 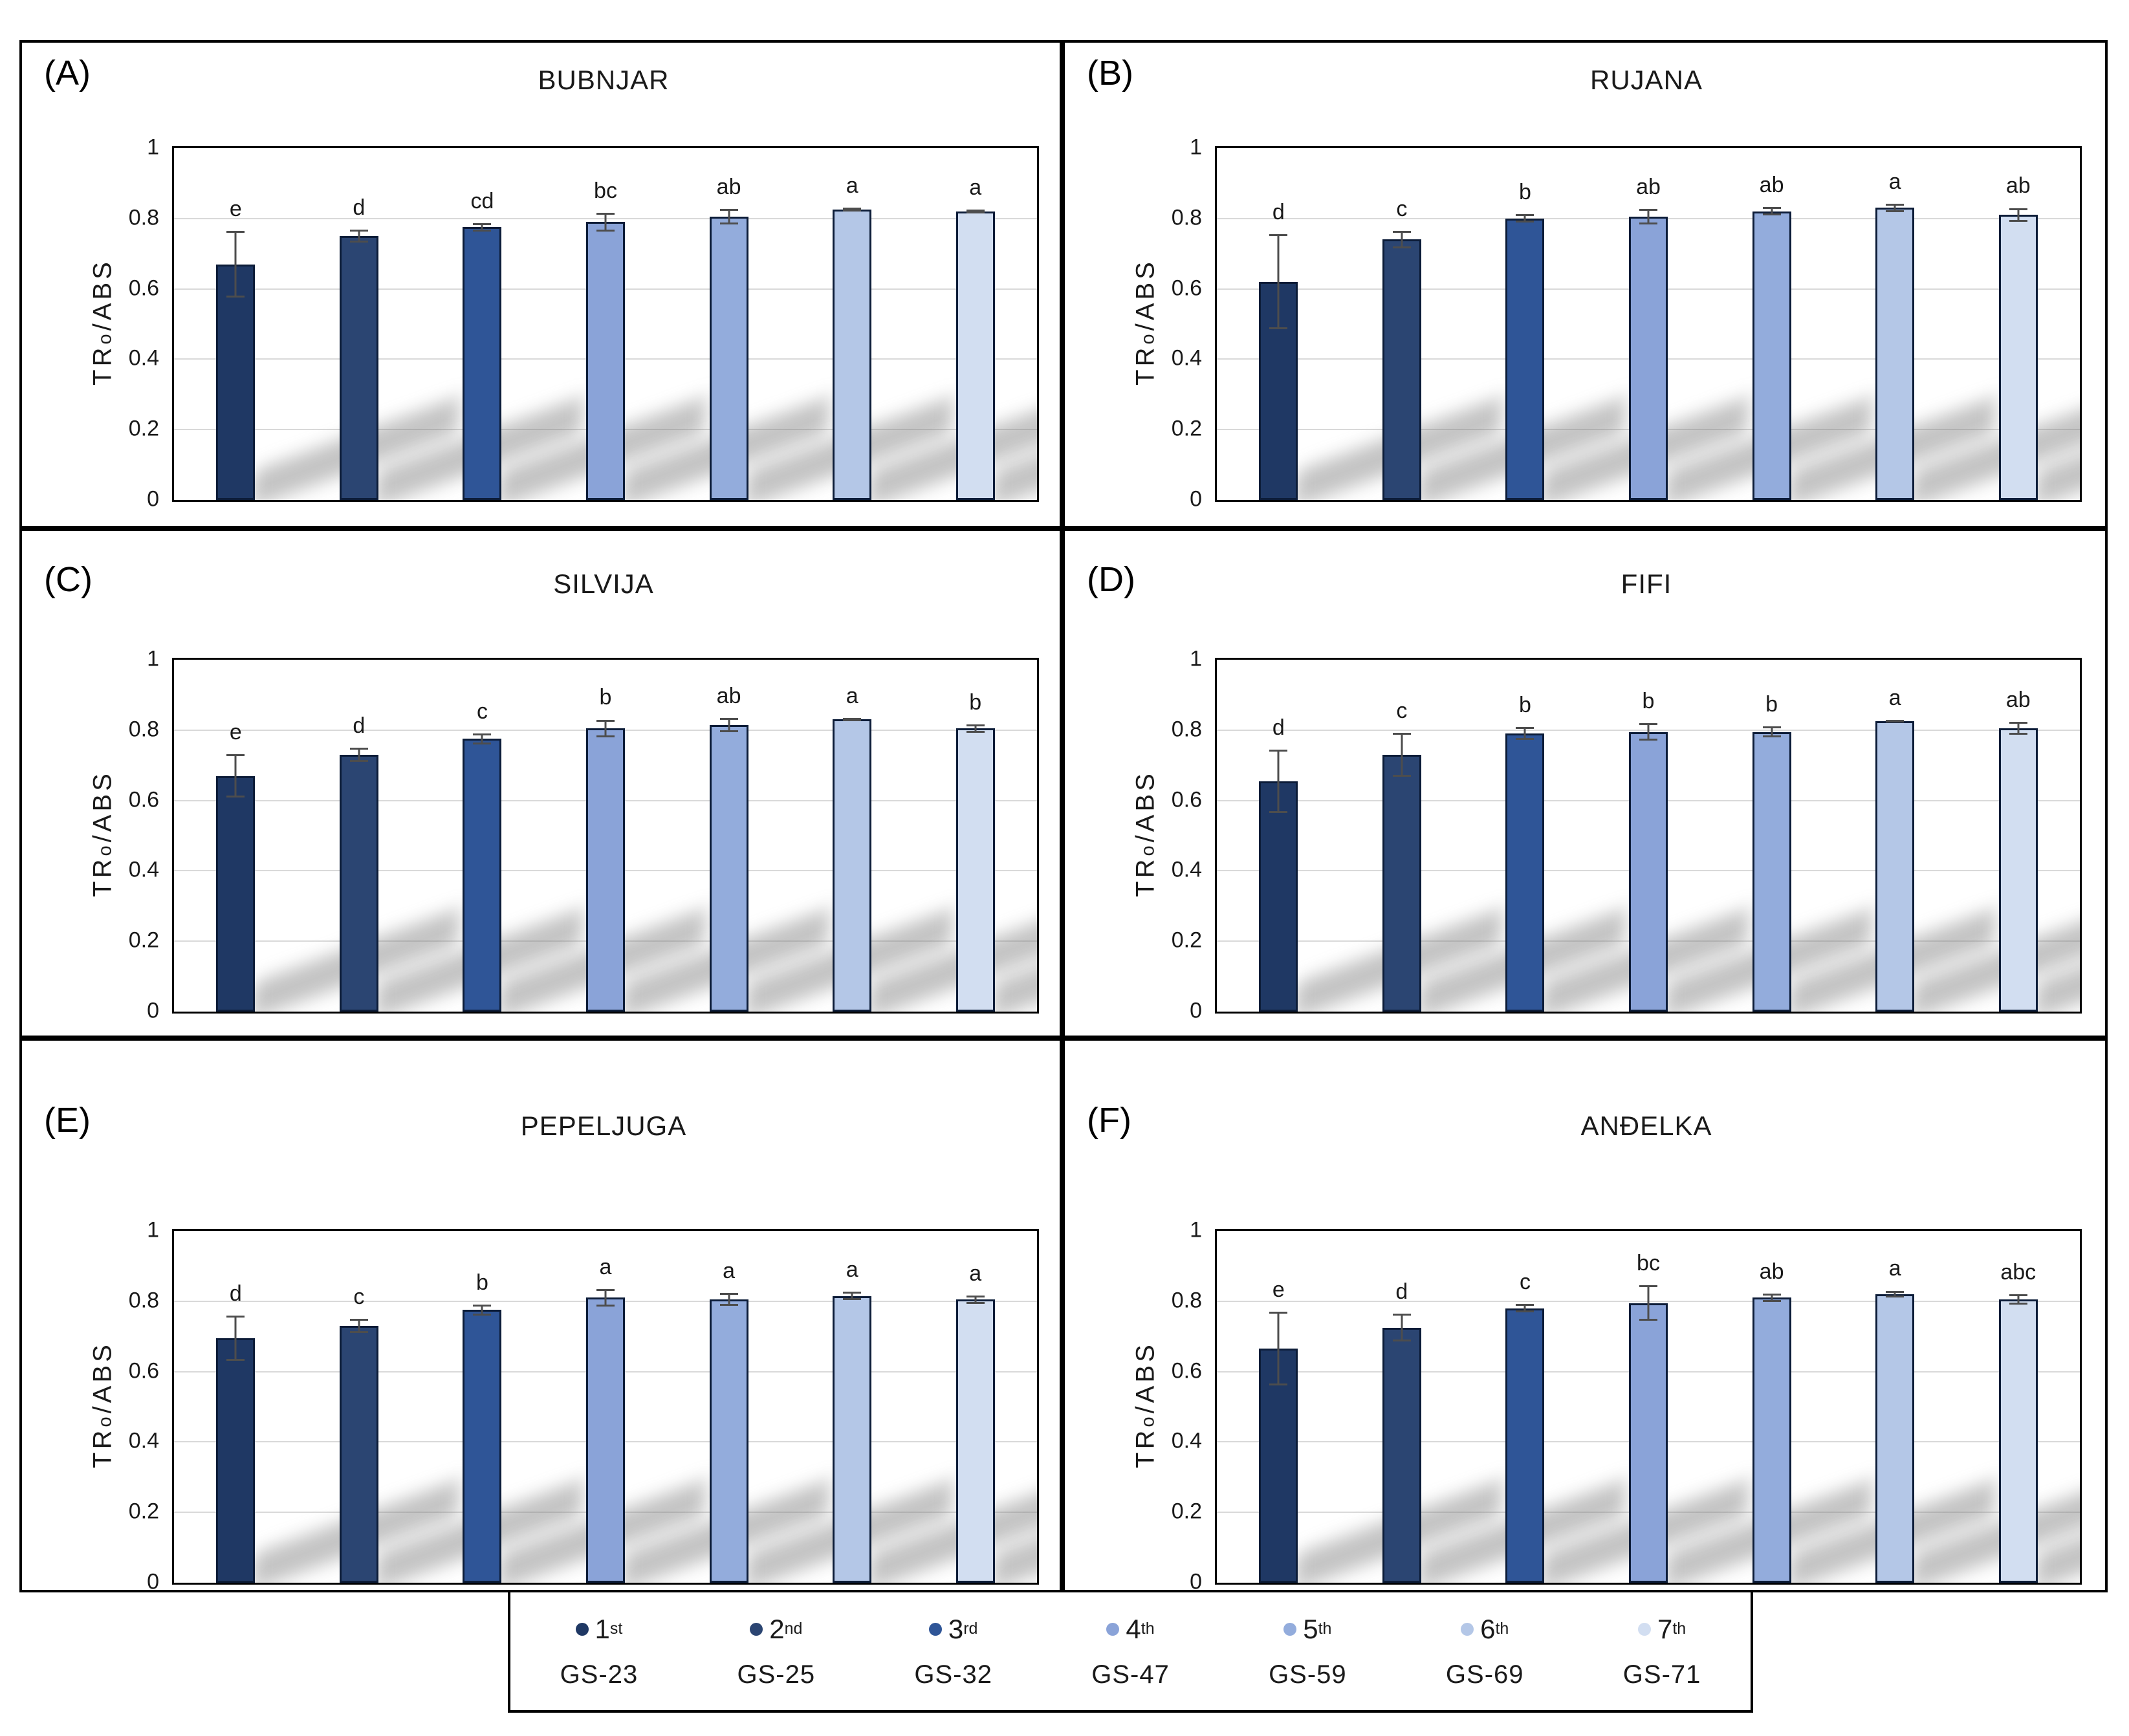 I want to click on bar-cell: d, so click(x=440, y=324).